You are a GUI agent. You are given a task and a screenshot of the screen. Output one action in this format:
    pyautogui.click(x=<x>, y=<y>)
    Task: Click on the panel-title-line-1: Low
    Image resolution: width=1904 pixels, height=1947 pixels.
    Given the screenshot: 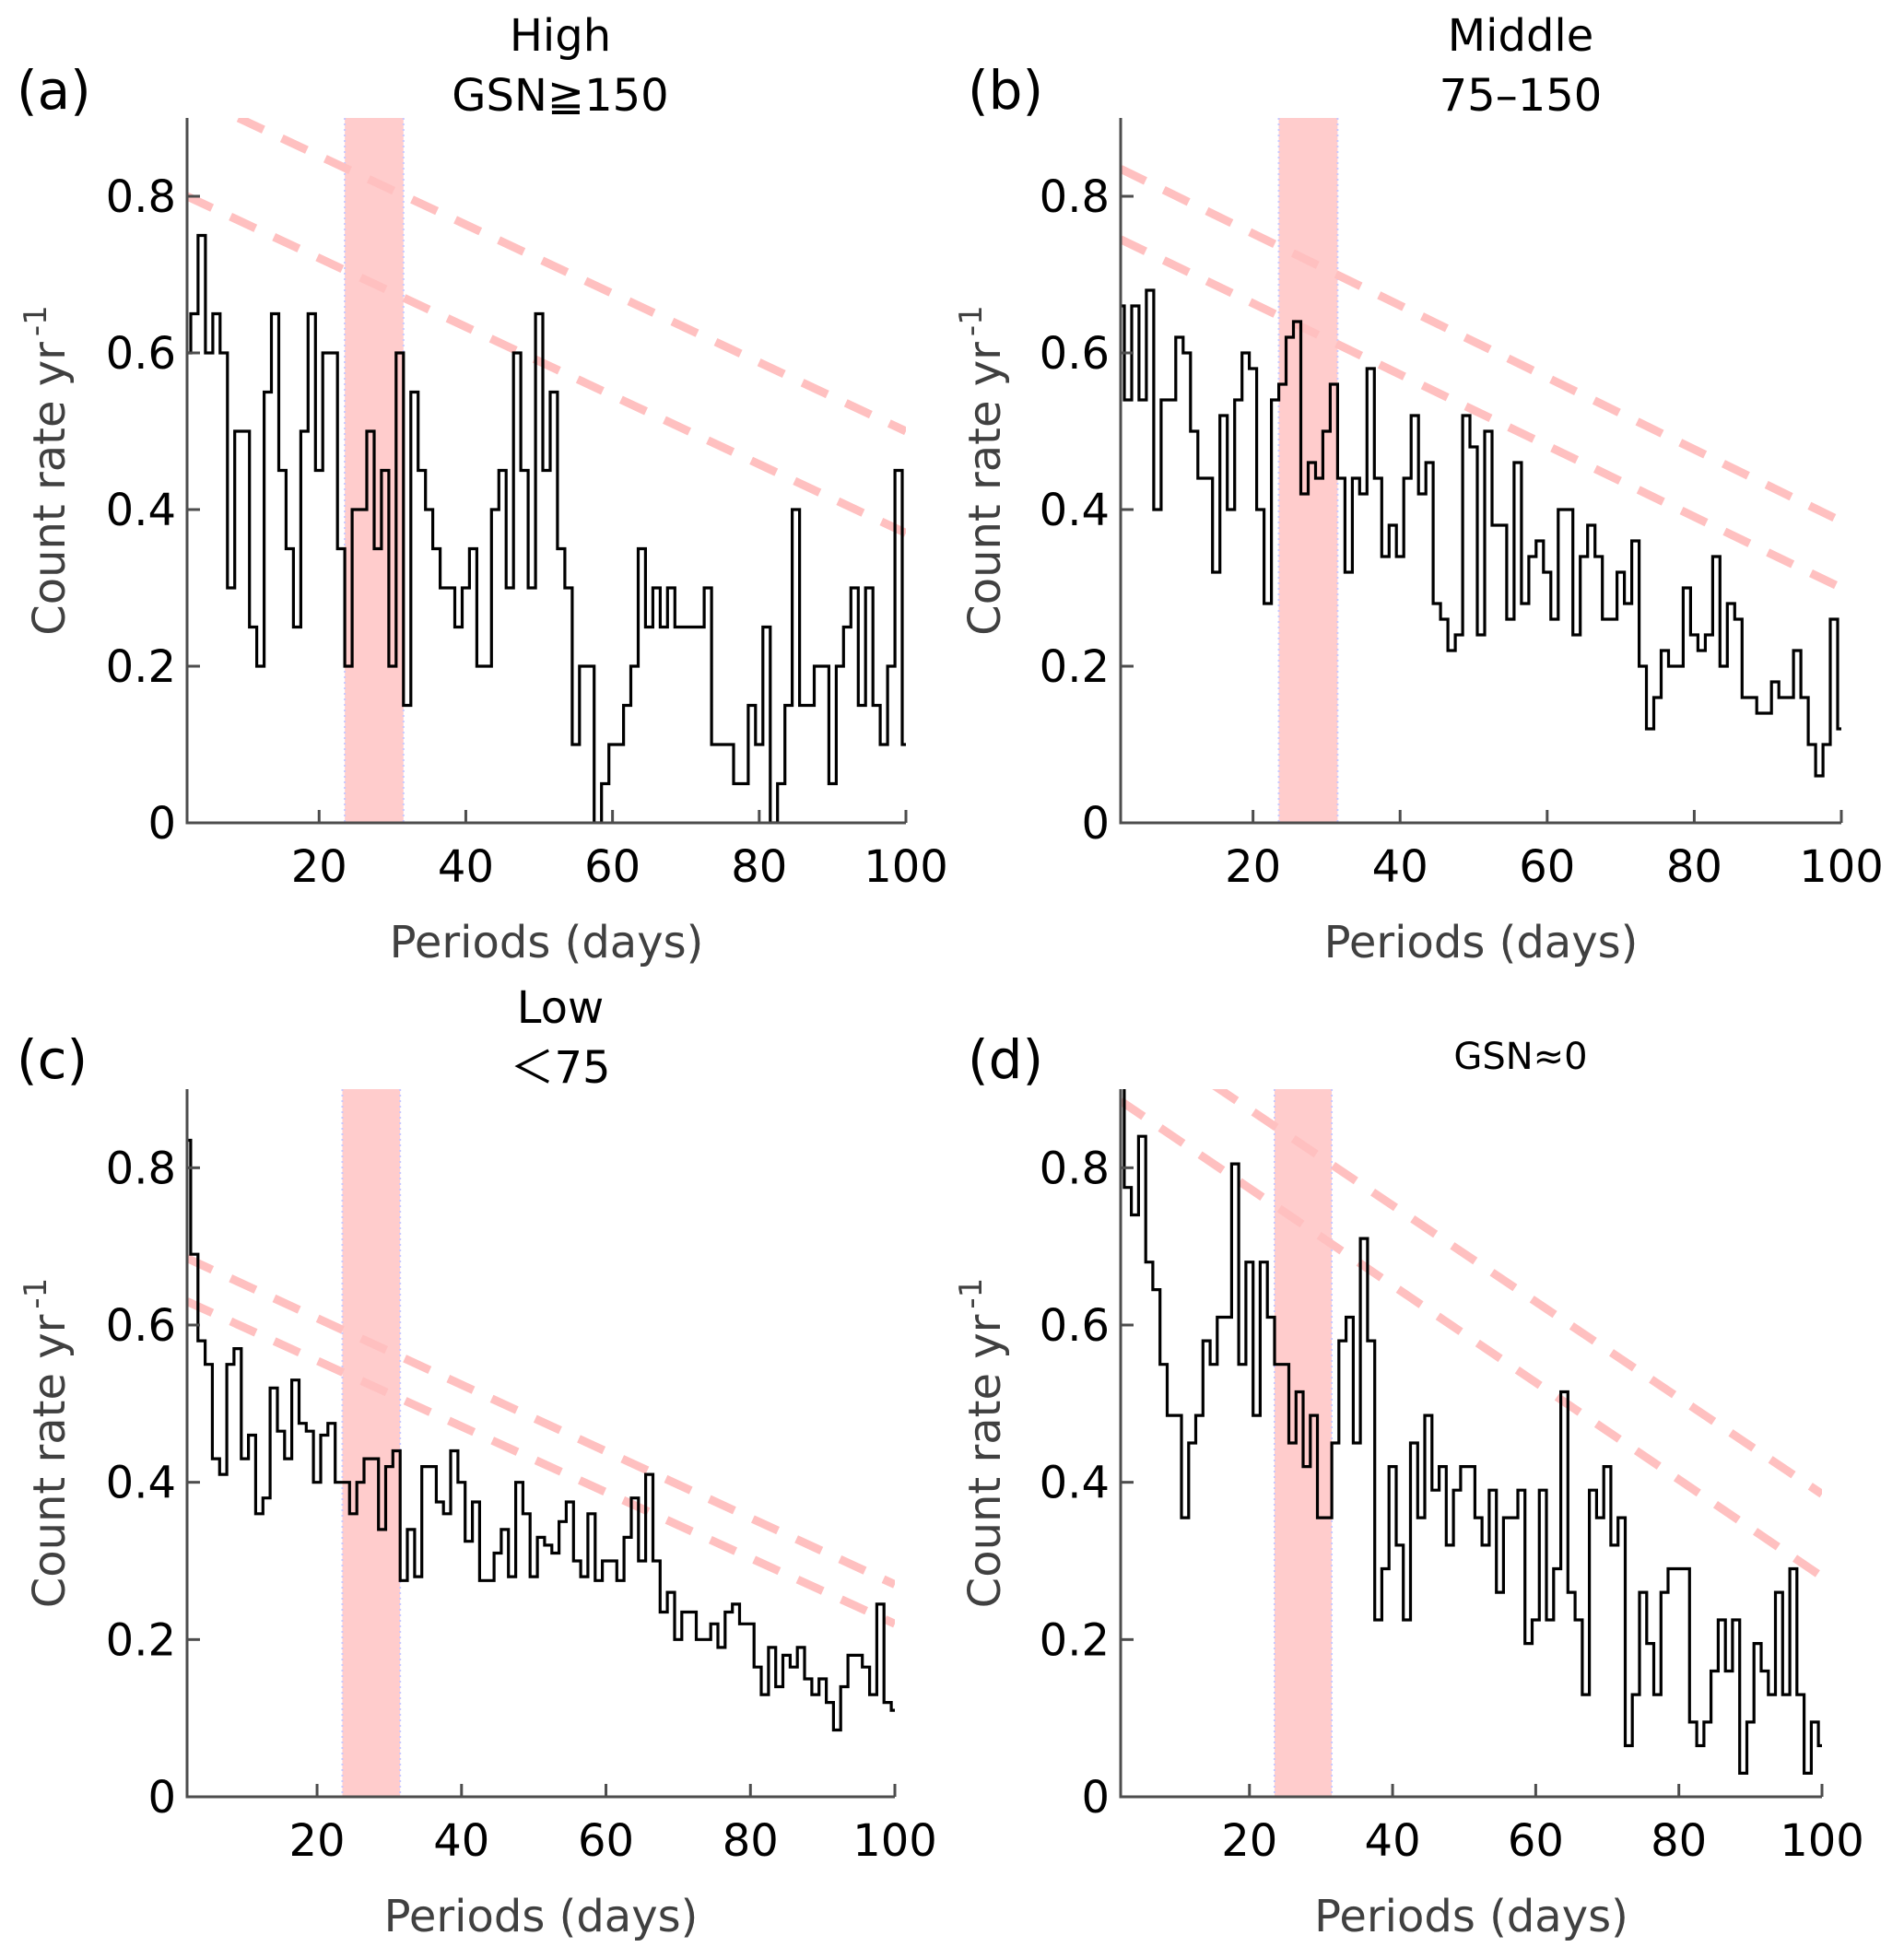 What is the action you would take?
    pyautogui.click(x=561, y=1008)
    